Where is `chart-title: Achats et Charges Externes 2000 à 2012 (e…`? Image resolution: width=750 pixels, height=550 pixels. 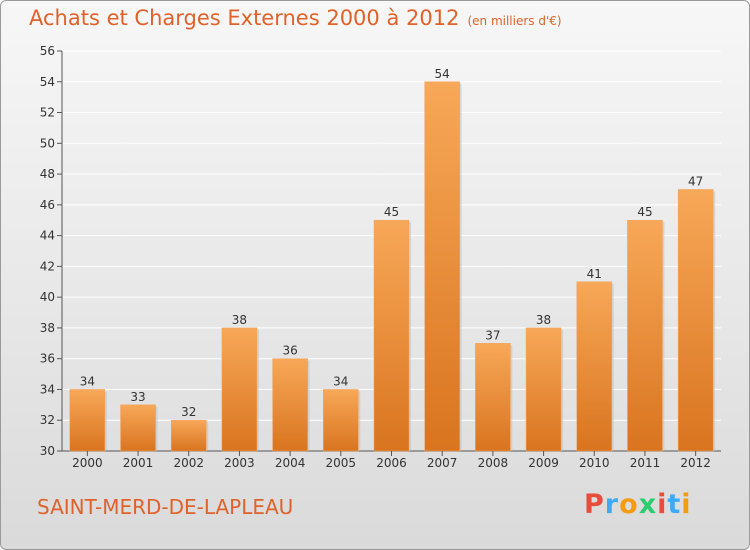 chart-title: Achats et Charges Externes 2000 à 2012 (e… is located at coordinates (295, 18).